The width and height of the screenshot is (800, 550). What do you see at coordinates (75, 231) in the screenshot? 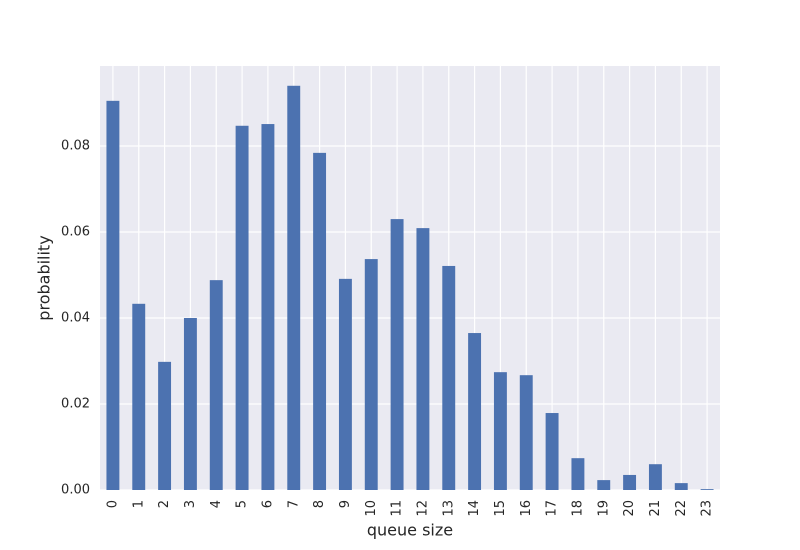
I see `y-tick-label: 0.06` at bounding box center [75, 231].